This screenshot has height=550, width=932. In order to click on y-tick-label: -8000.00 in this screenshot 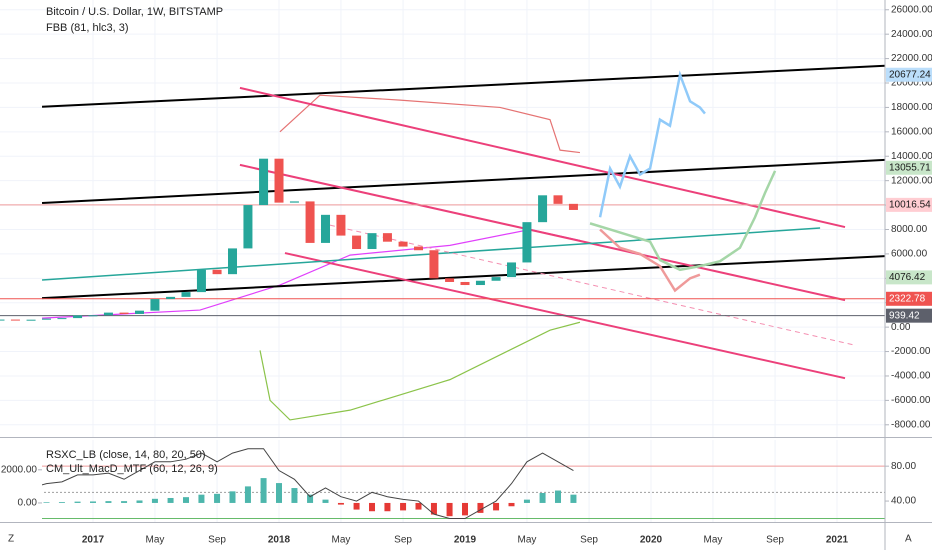, I will do `click(911, 424)`.